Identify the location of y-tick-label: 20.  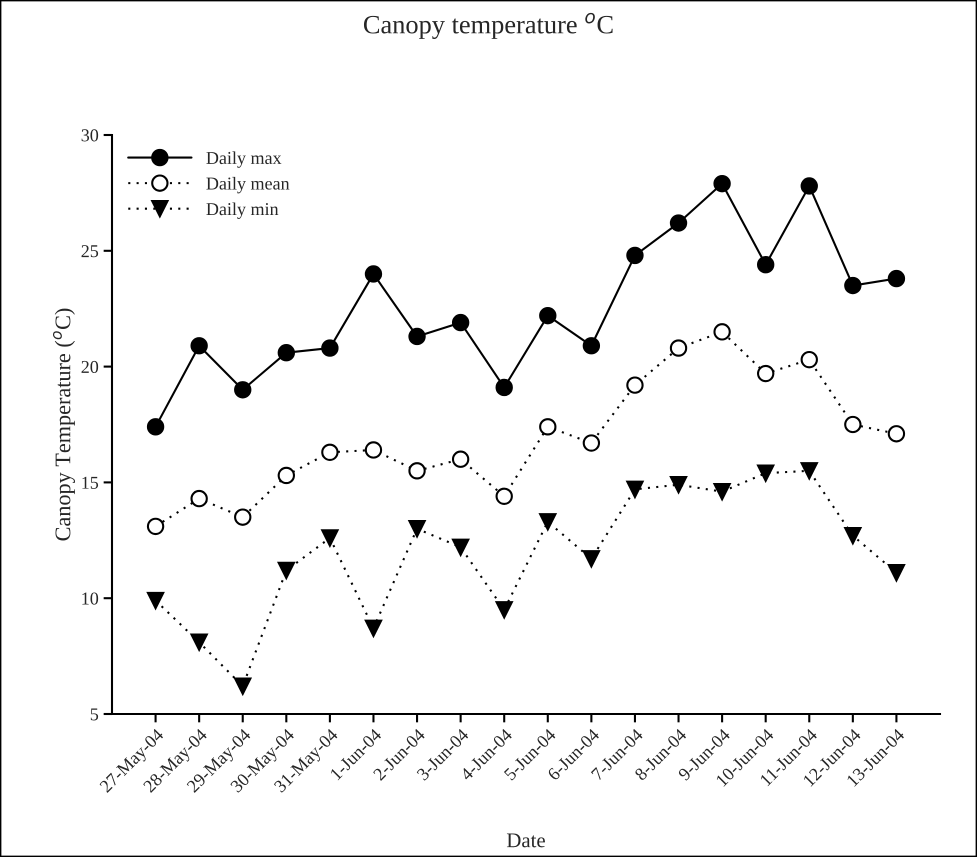
(90, 367).